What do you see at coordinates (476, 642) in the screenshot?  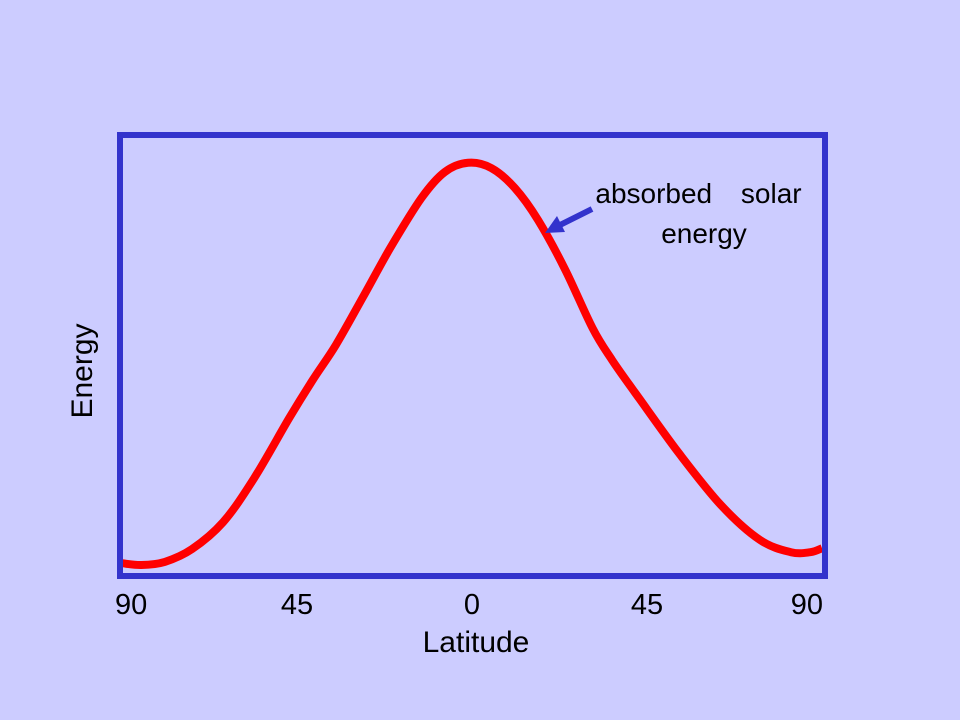 I see `x-axis-label: Latitude` at bounding box center [476, 642].